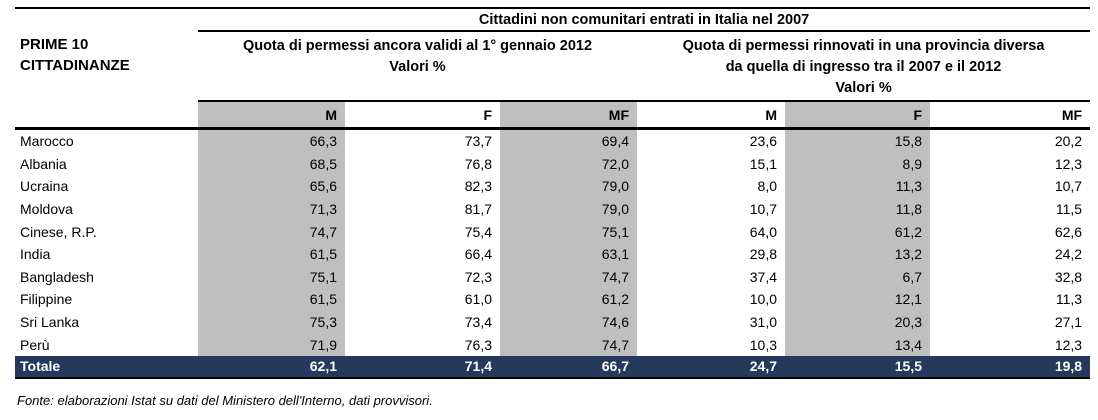 The image size is (1098, 420). Describe the element at coordinates (568, 254) in the screenshot. I see `value-cell: 63,1` at that location.